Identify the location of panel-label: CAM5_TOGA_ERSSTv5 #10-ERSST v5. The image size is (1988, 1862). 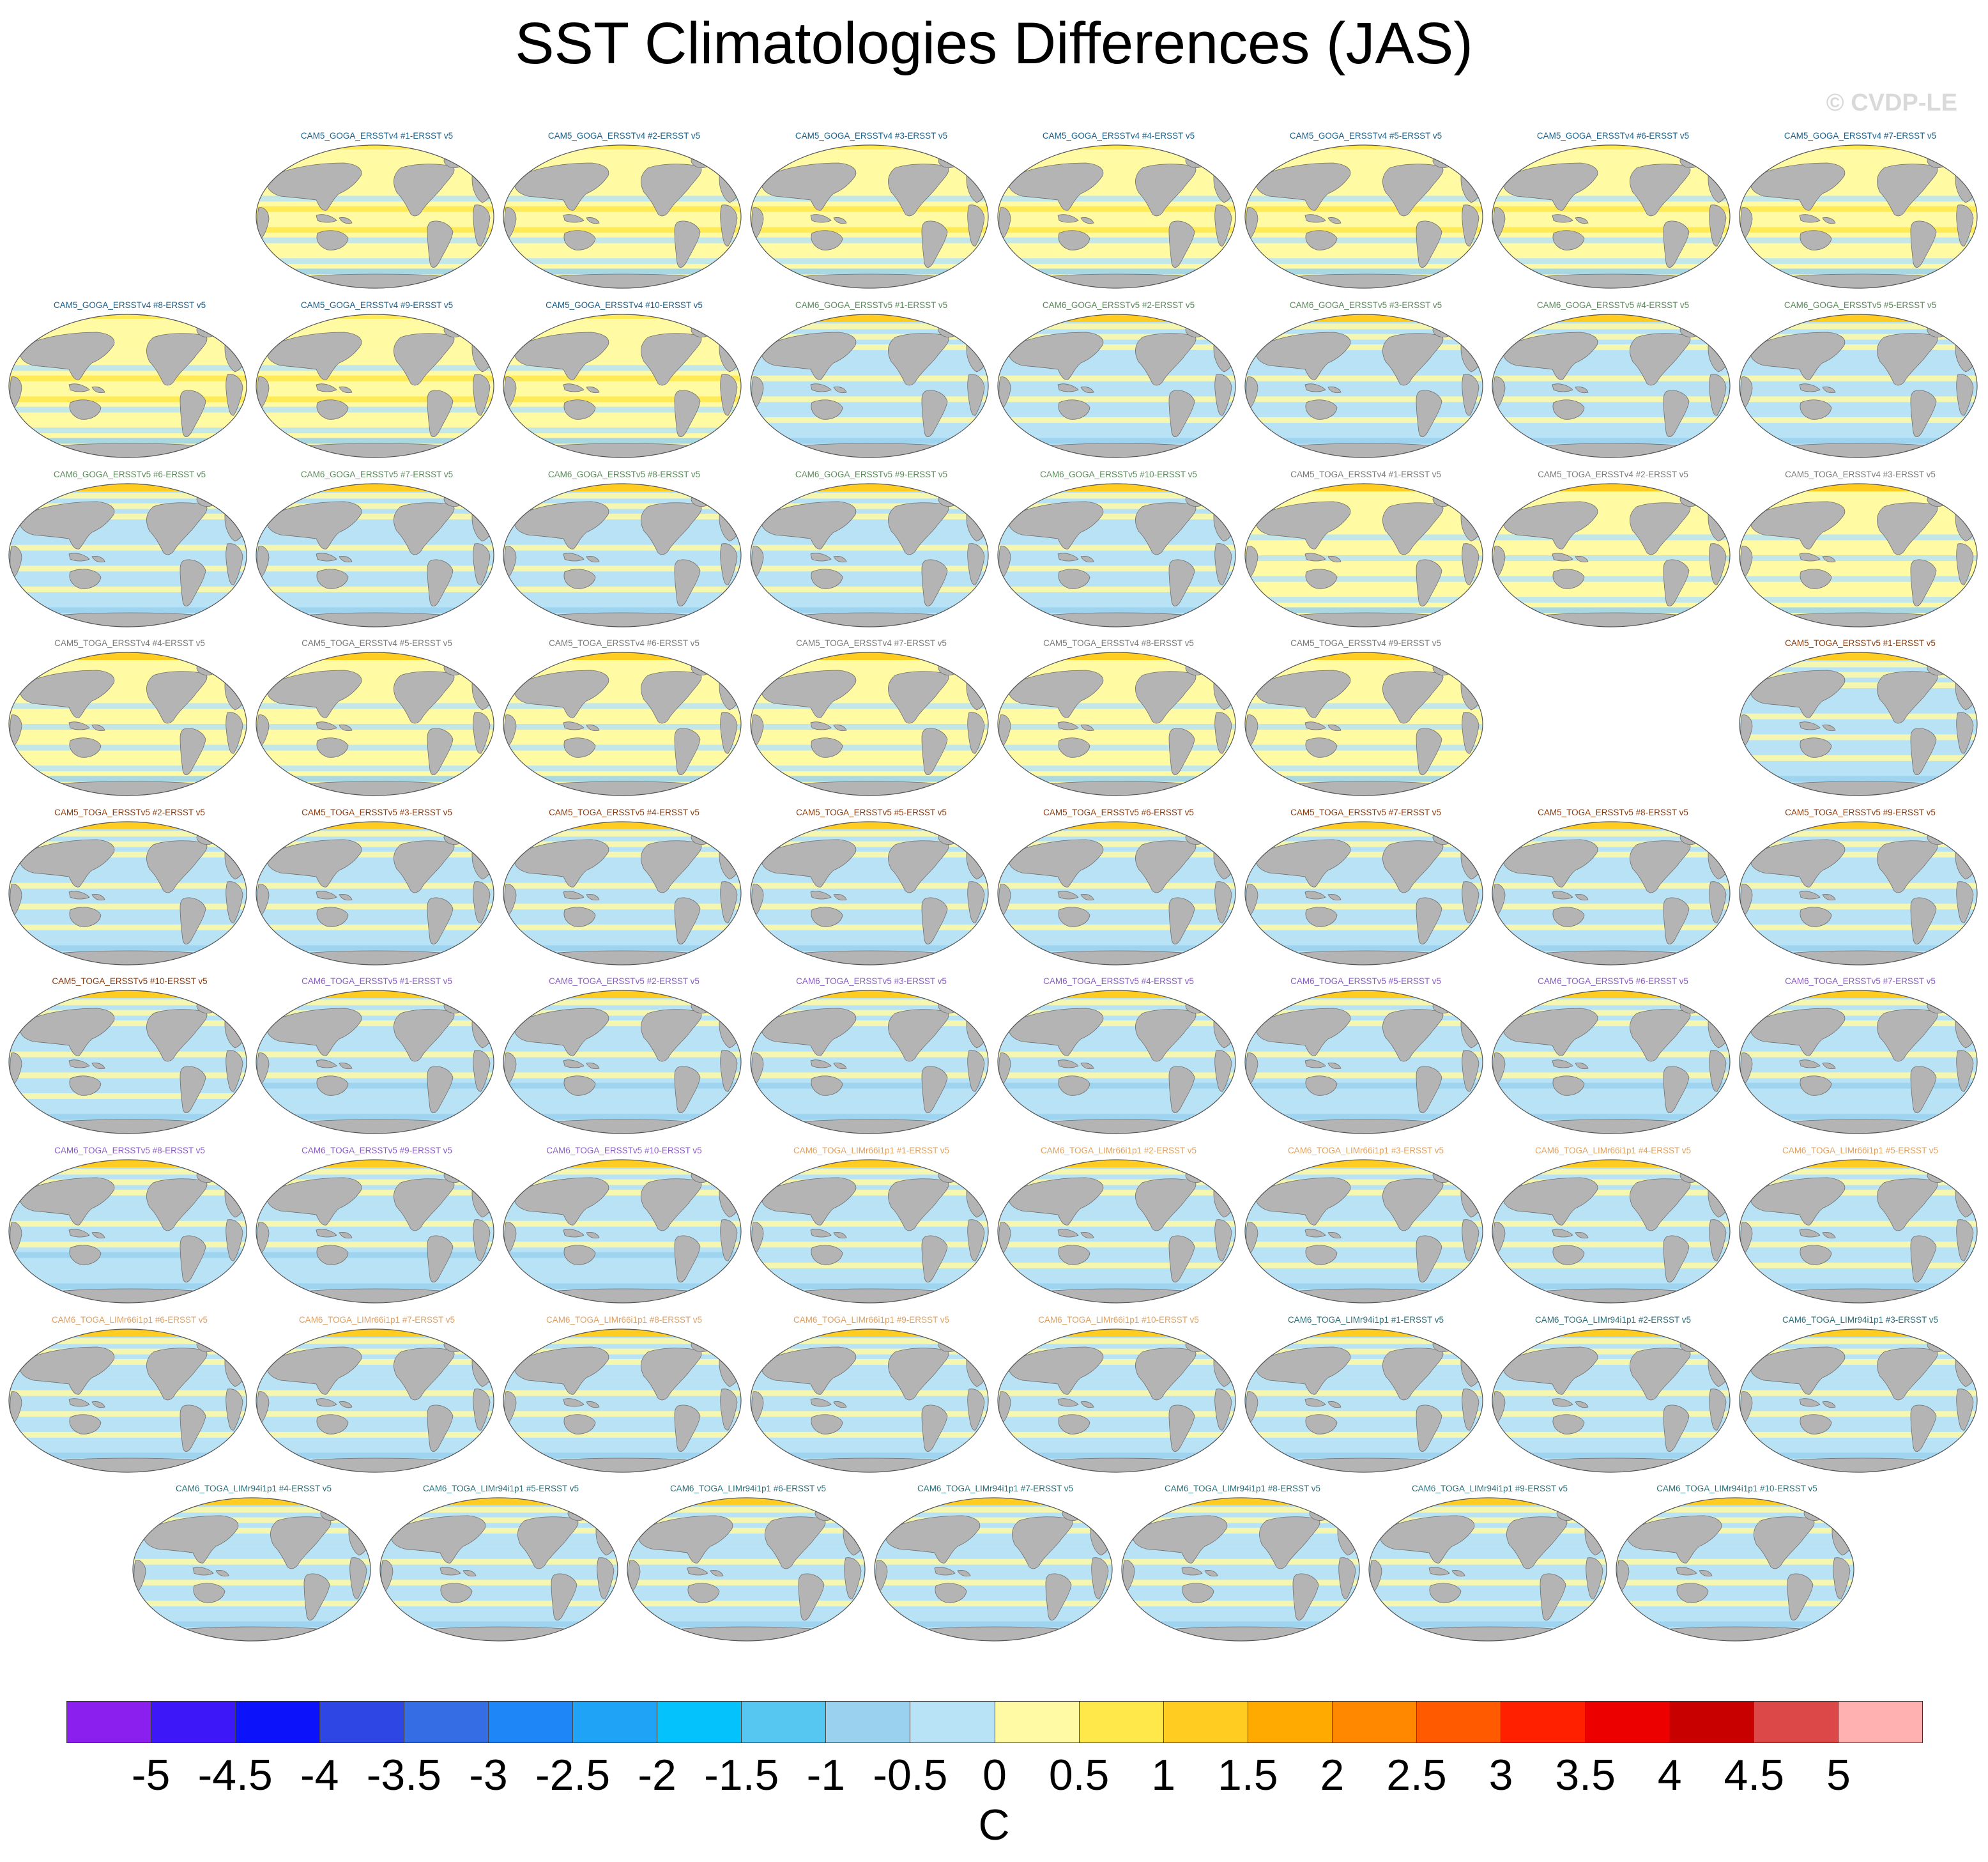
(130, 981).